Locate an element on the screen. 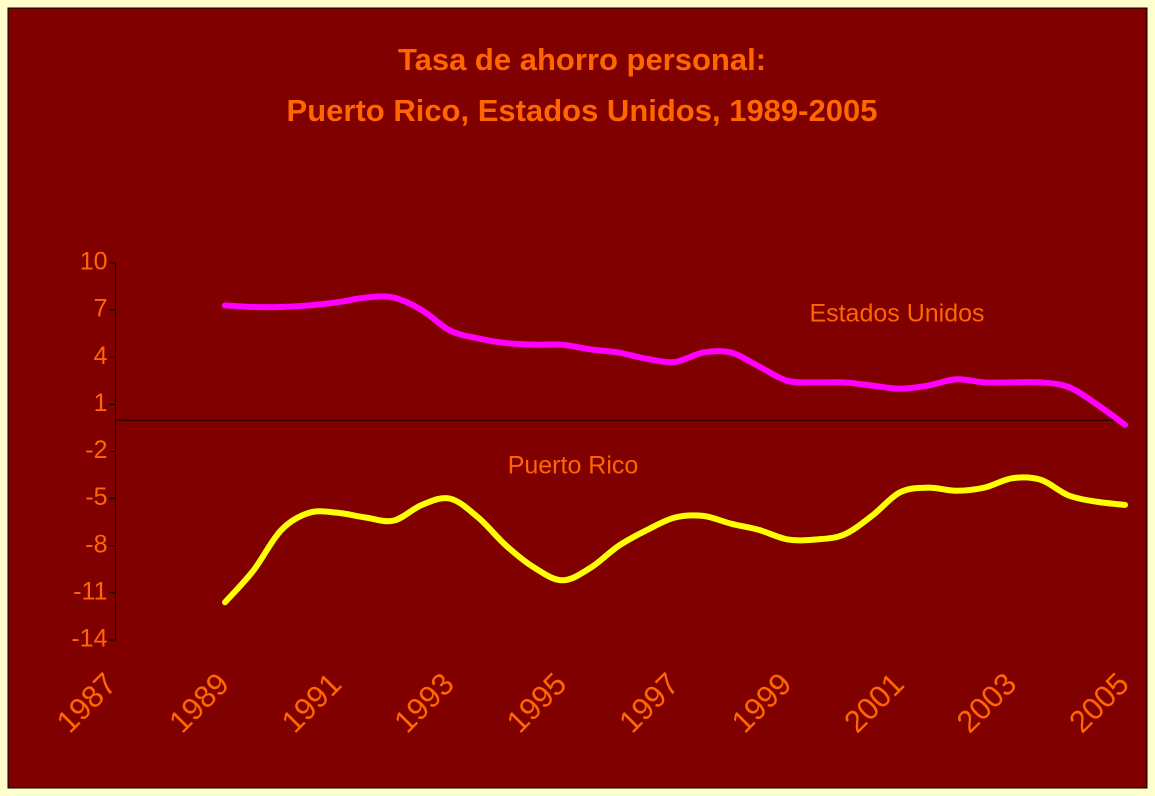 This screenshot has width=1155, height=796. y-tick-label: 4 is located at coordinates (101, 356).